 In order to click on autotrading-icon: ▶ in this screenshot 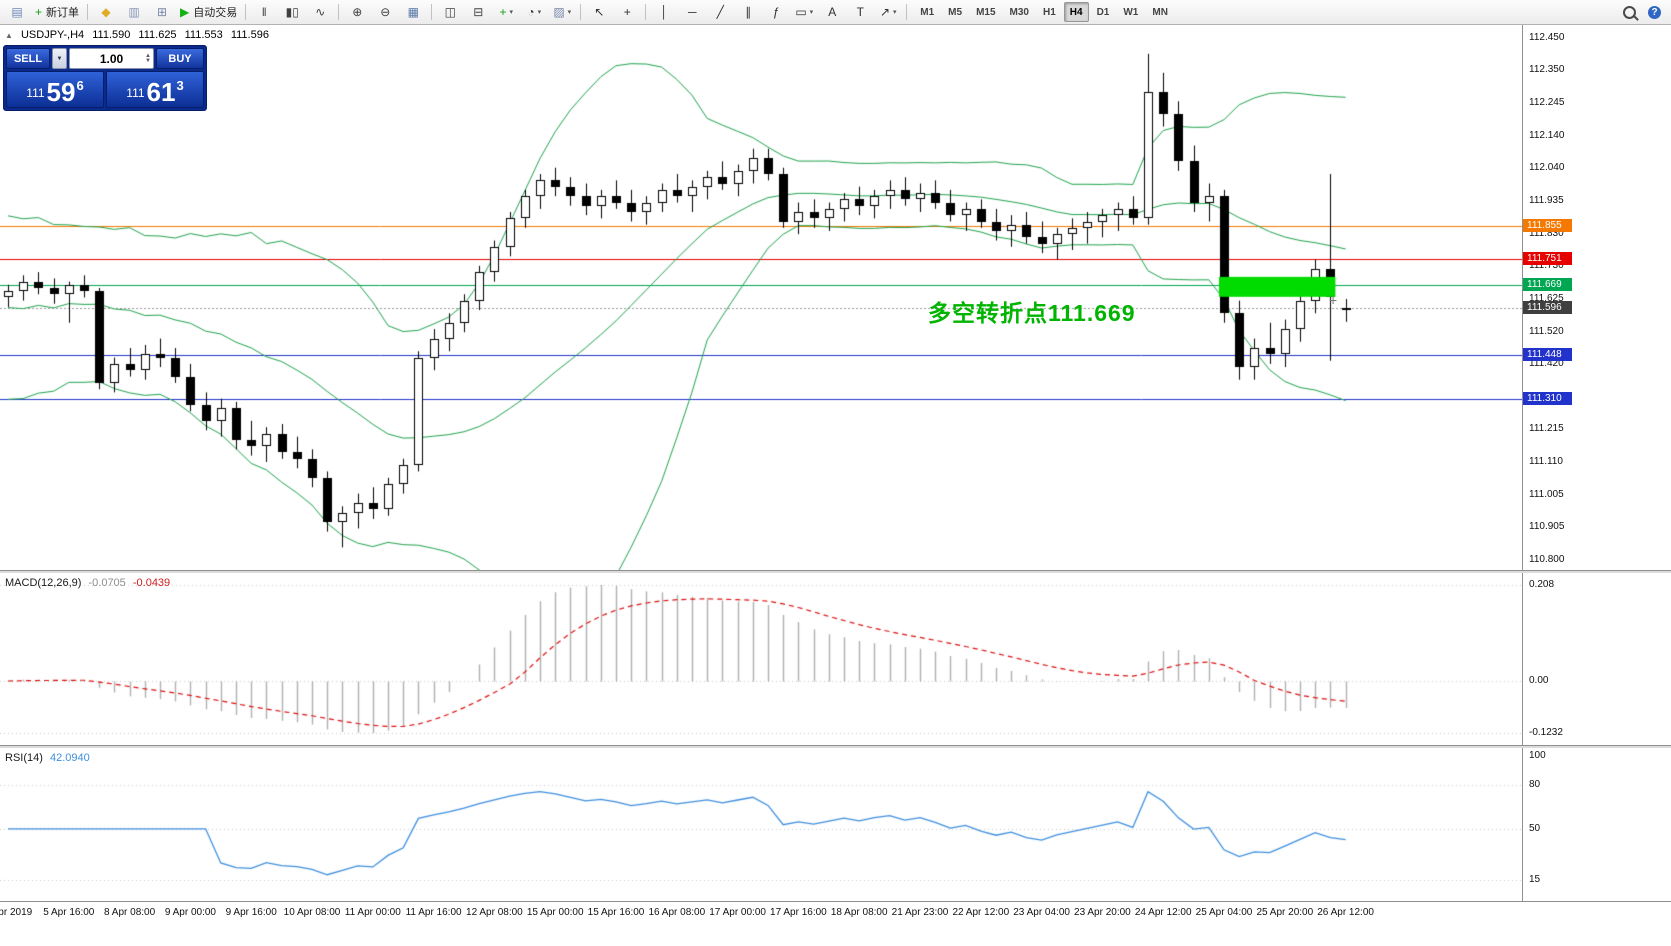, I will do `click(185, 12)`.